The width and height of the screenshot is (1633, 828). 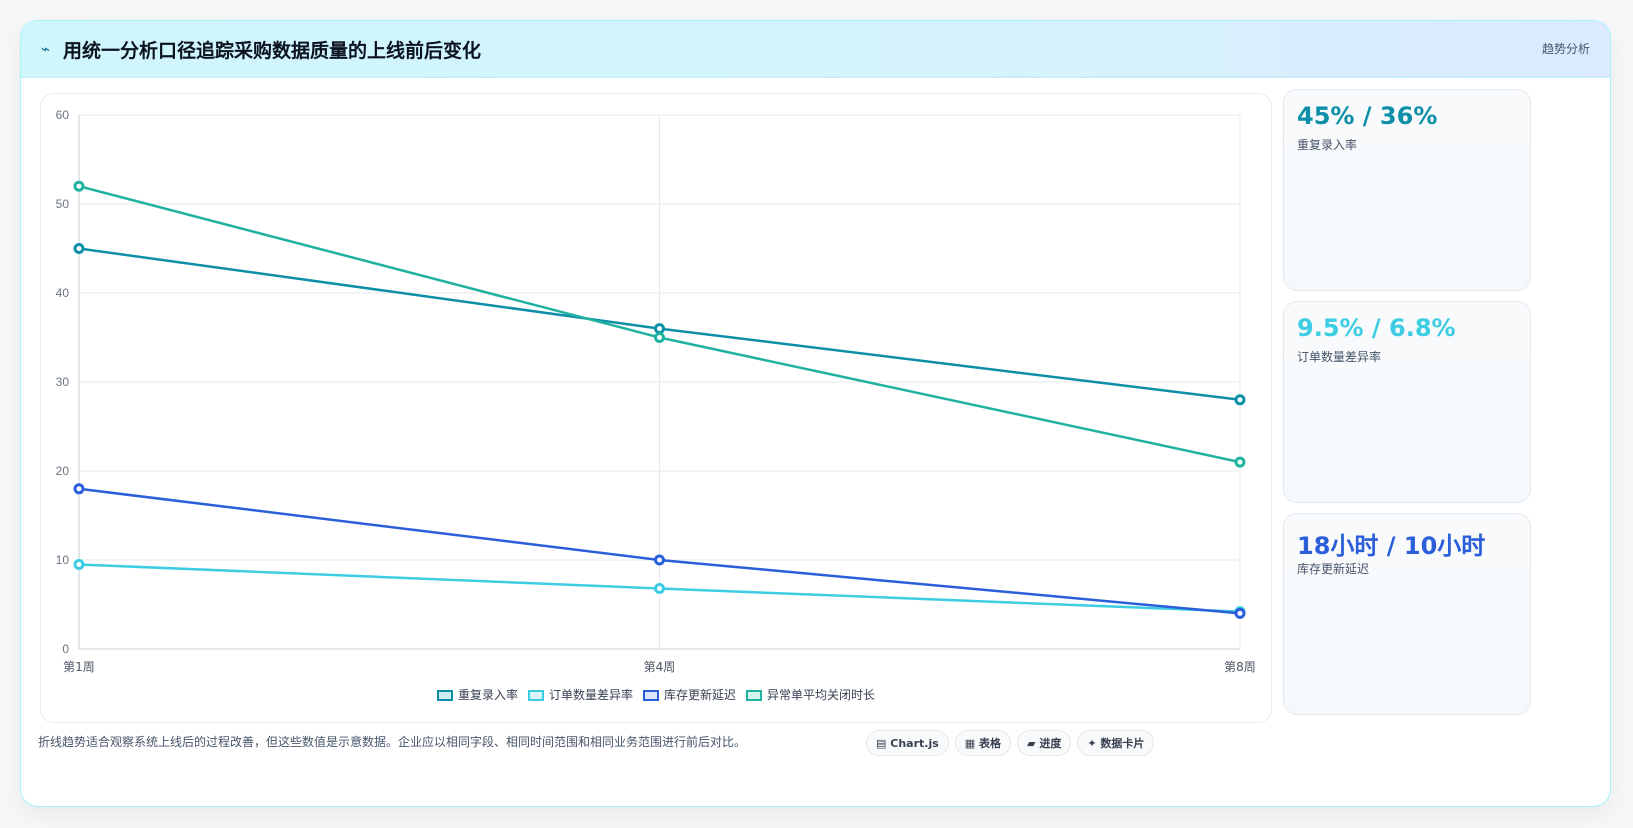 What do you see at coordinates (1391, 546) in the screenshot?
I see `kpi-value: 18小时 / 10小时` at bounding box center [1391, 546].